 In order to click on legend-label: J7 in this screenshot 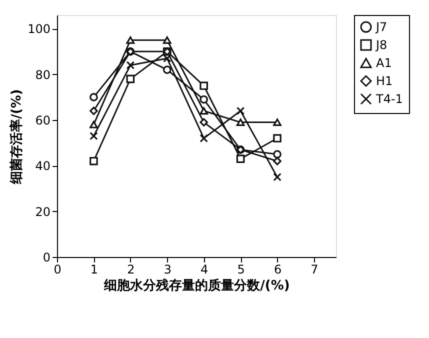, I will do `click(381, 27)`.